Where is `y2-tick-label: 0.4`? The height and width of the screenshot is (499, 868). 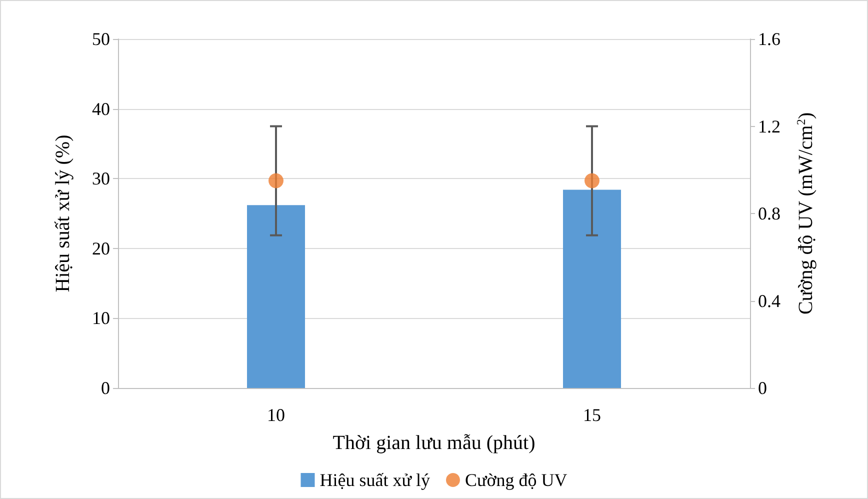
y2-tick-label: 0.4 is located at coordinates (769, 300).